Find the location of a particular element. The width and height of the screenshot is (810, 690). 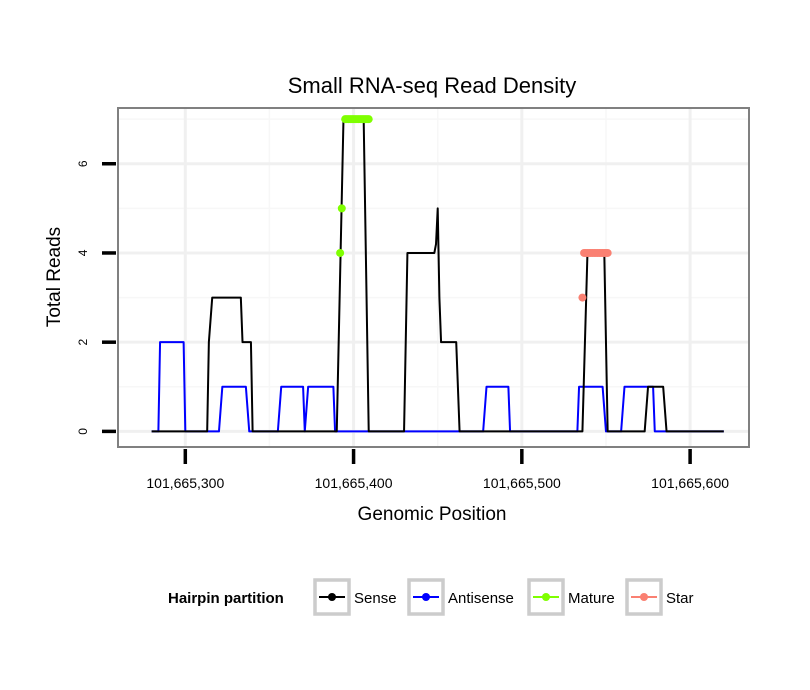

legend-title: Hairpin partition is located at coordinates (226, 598).